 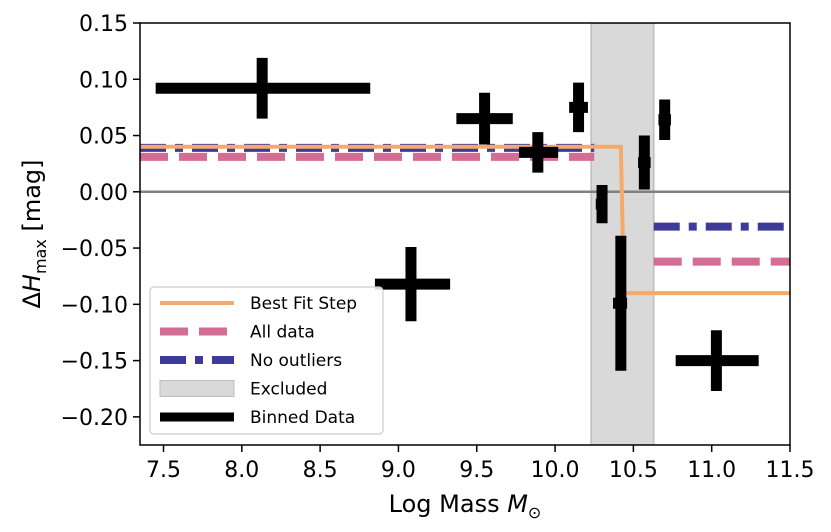 What do you see at coordinates (103, 193) in the screenshot?
I see `y-tick-label-3: 0.00` at bounding box center [103, 193].